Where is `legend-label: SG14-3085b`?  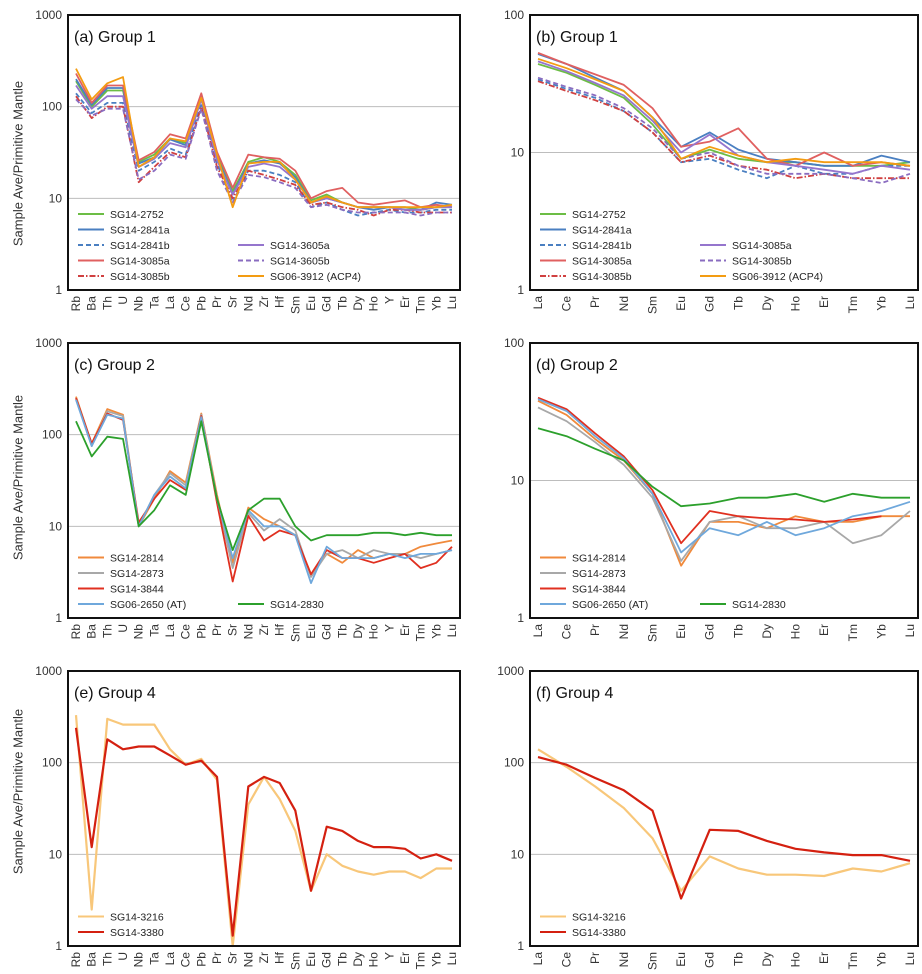
legend-label: SG14-3085b is located at coordinates (140, 277).